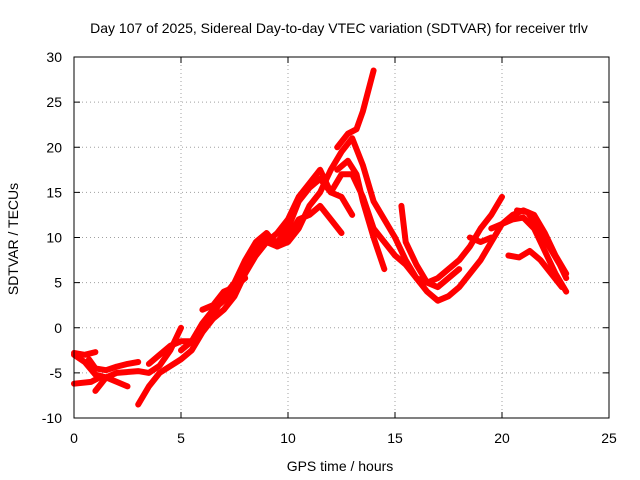 This screenshot has height=480, width=640. What do you see at coordinates (502, 438) in the screenshot?
I see `x-tick-label: 20` at bounding box center [502, 438].